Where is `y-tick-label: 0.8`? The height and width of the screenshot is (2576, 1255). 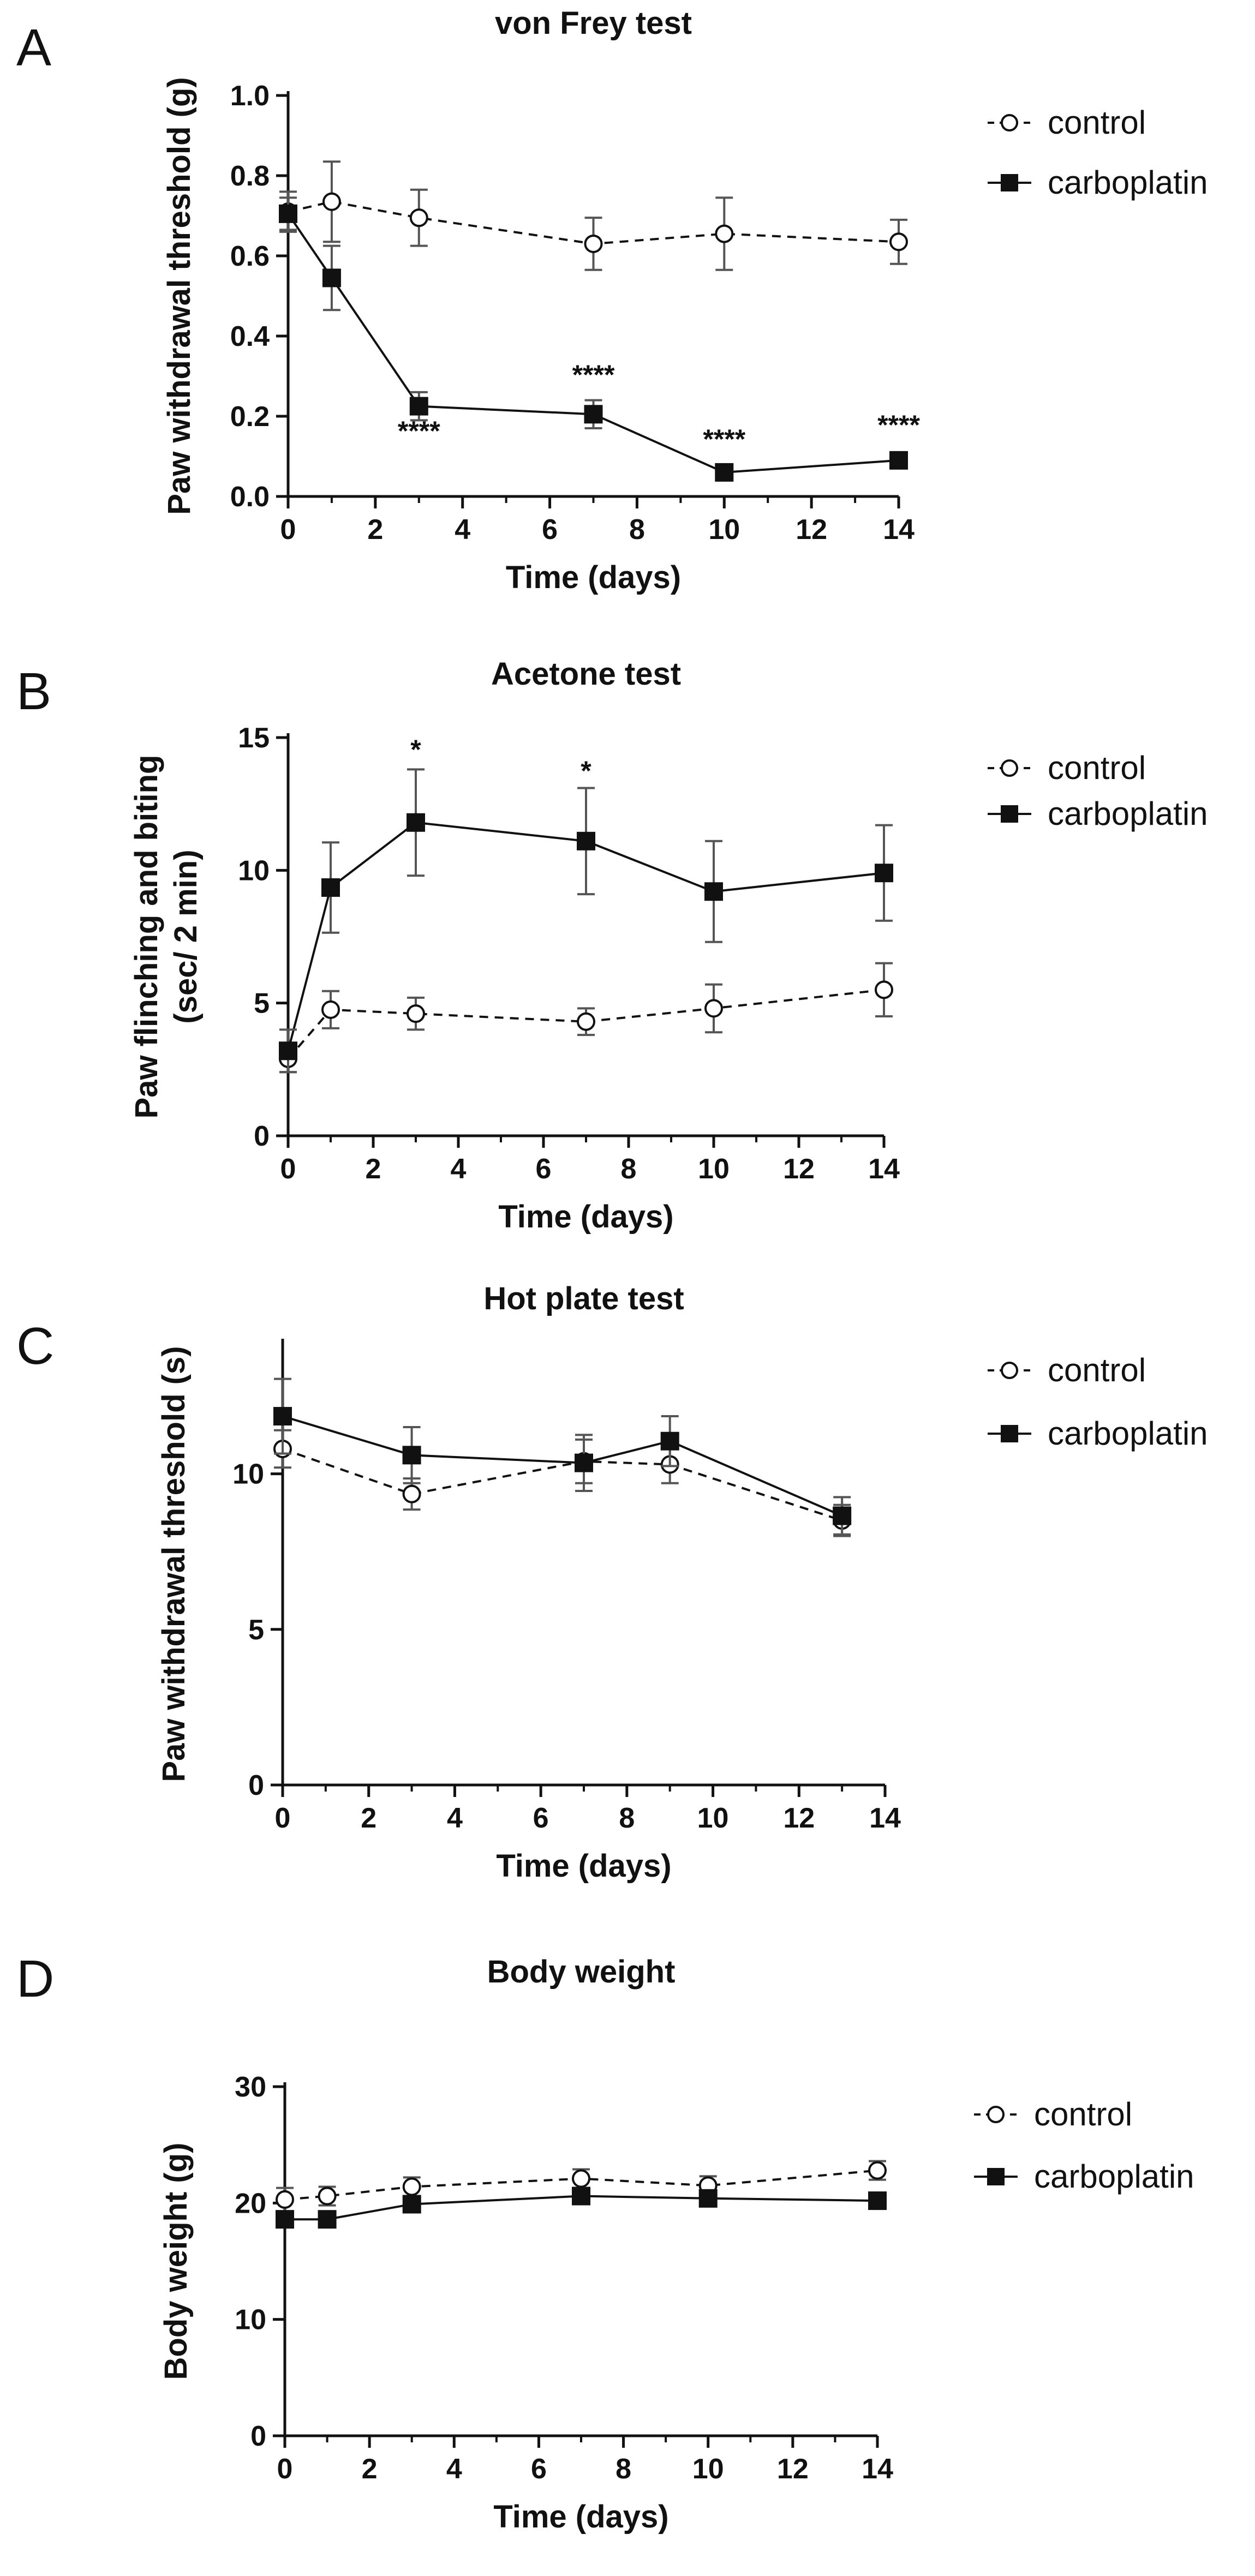 y-tick-label: 0.8 is located at coordinates (250, 176).